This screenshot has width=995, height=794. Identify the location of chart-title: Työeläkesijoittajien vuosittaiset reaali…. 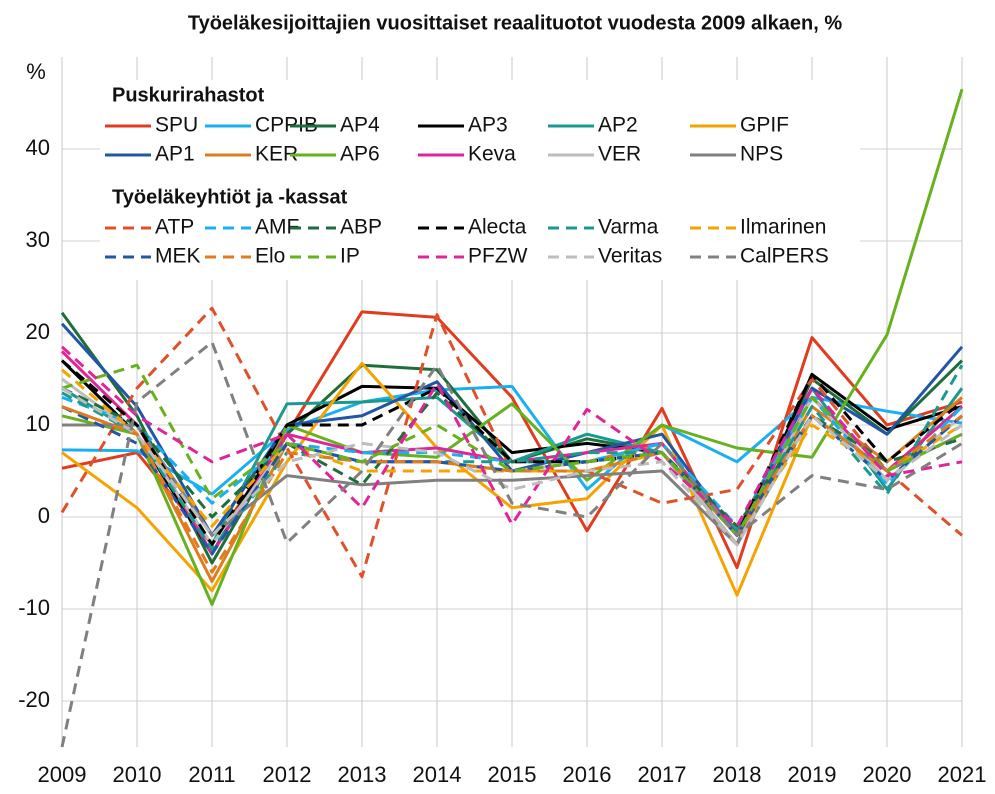
(515, 23).